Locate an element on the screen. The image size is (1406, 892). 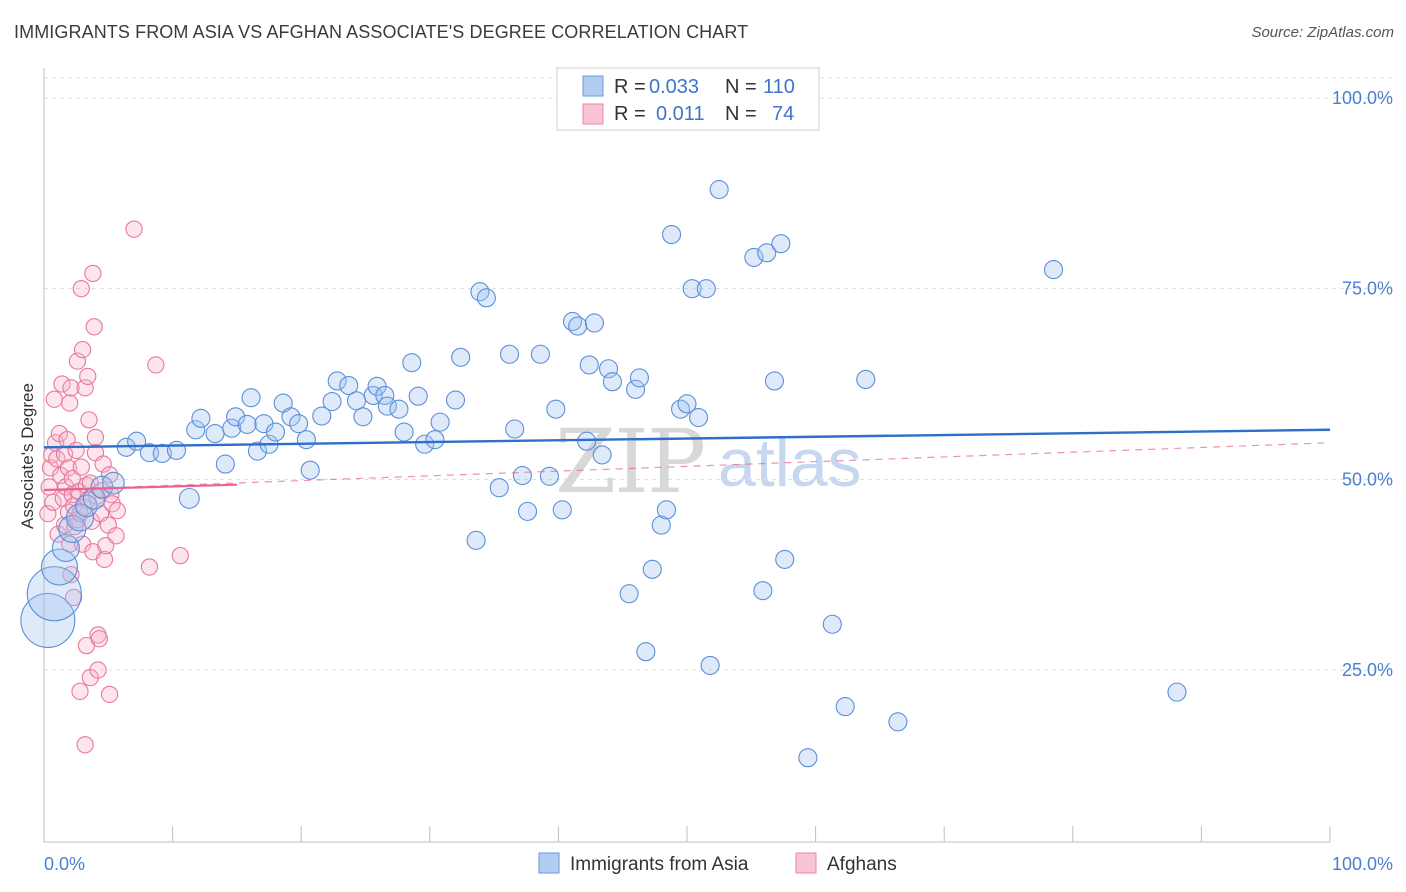
y-tick-label: 75.0% is located at coordinates (1367, 289).